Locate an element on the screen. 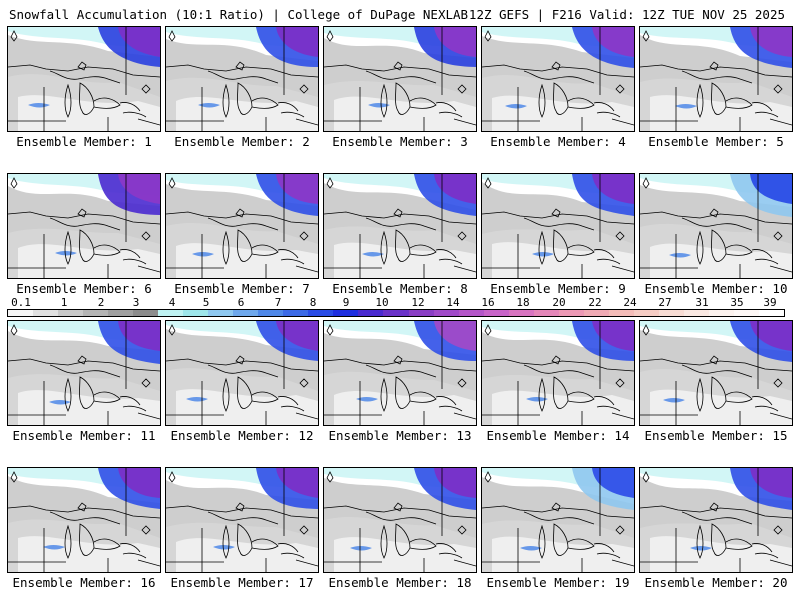 The height and width of the screenshot is (600, 800). ensemble-member-label: Ensemble Member: 8 is located at coordinates (400, 288).